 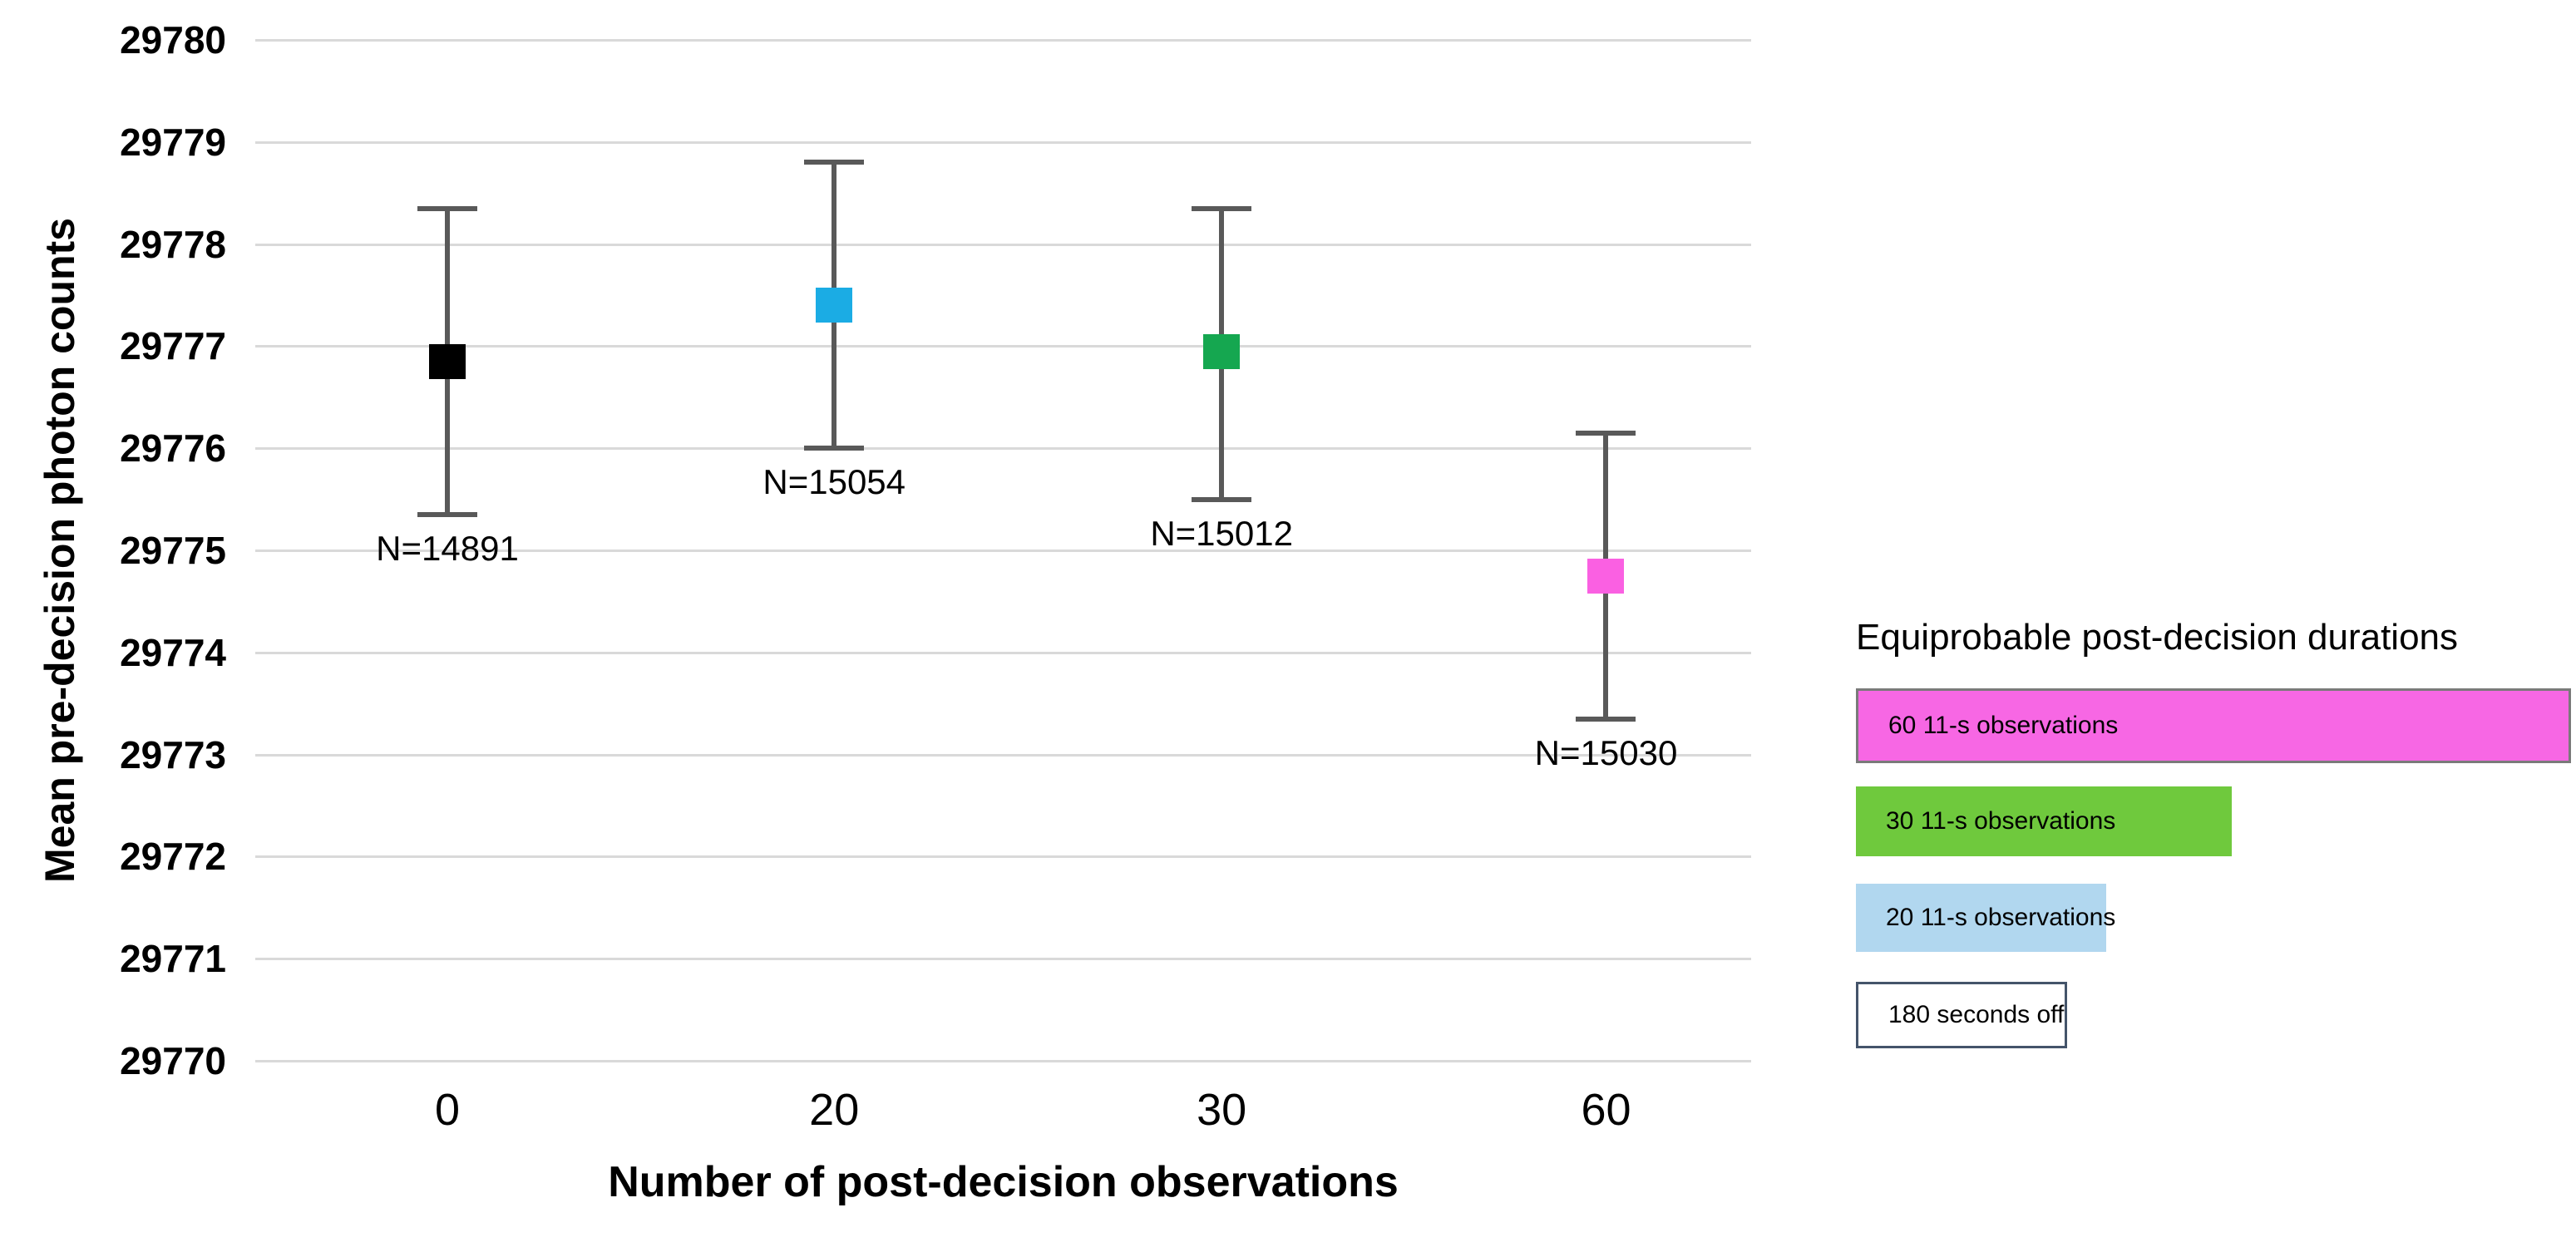 I want to click on legend-item: 60 11-s observations, so click(x=2213, y=726).